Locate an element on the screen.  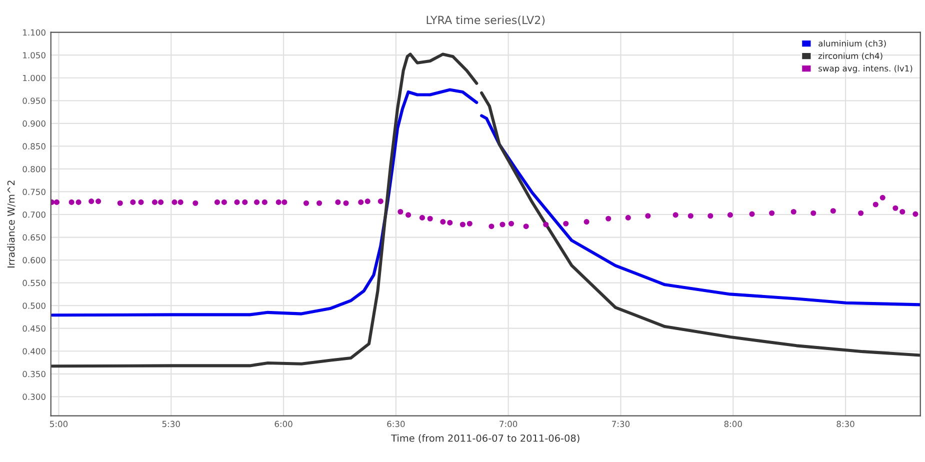
y-tick-label: 0.600 is located at coordinates (34, 260).